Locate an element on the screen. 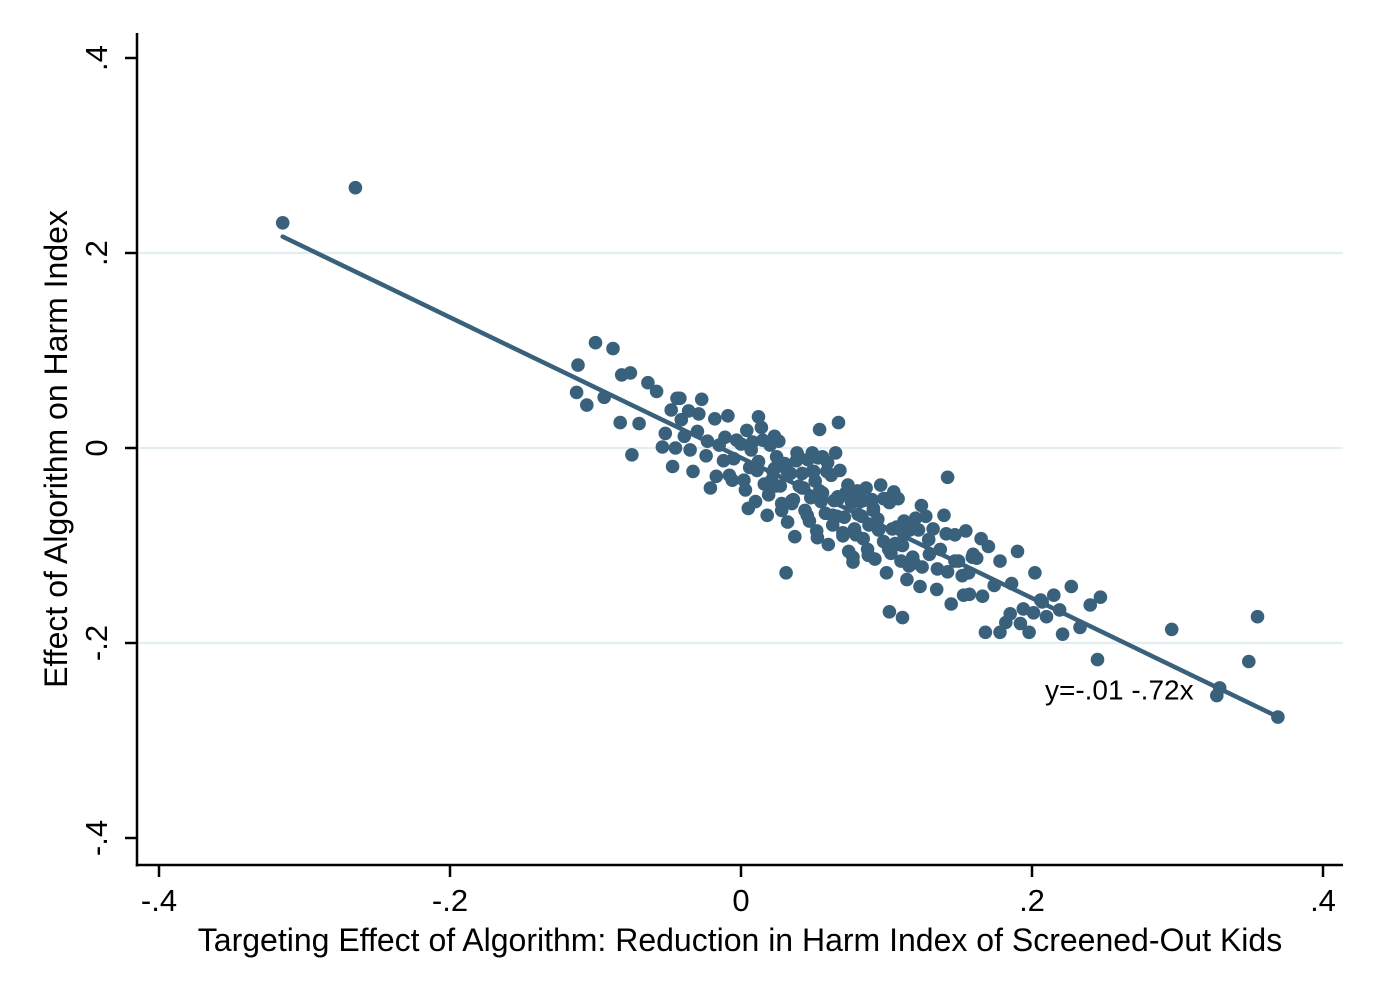 Image resolution: width=1378 pixels, height=1002 pixels. x-tick-label: 0 is located at coordinates (740, 900).